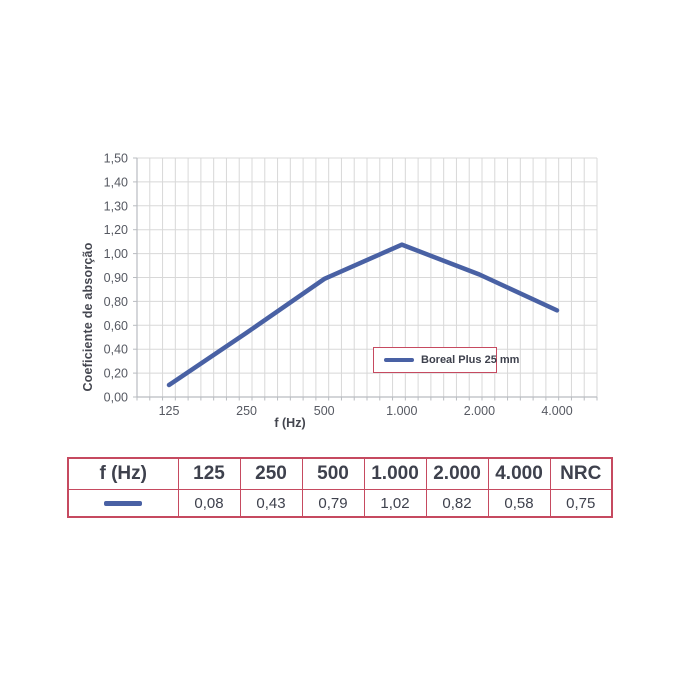 The width and height of the screenshot is (680, 680). Describe the element at coordinates (581, 473) in the screenshot. I see `table-header-nrc: NRC` at that location.